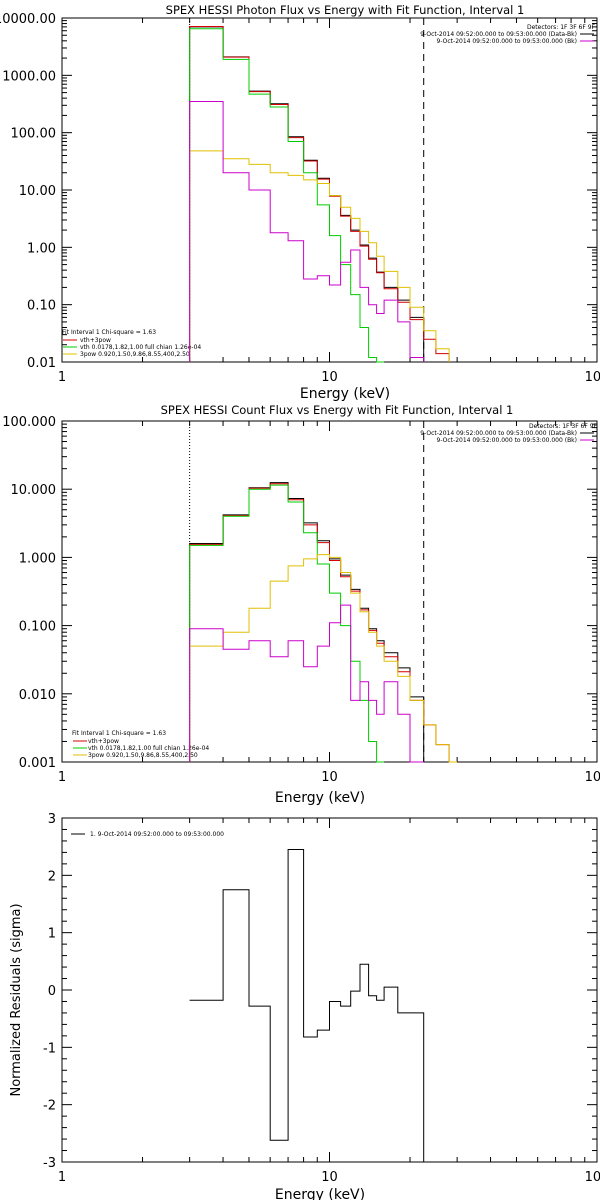  I want to click on panel1-detectors: Detectors: 1F 3F 6F 9F, so click(561, 27).